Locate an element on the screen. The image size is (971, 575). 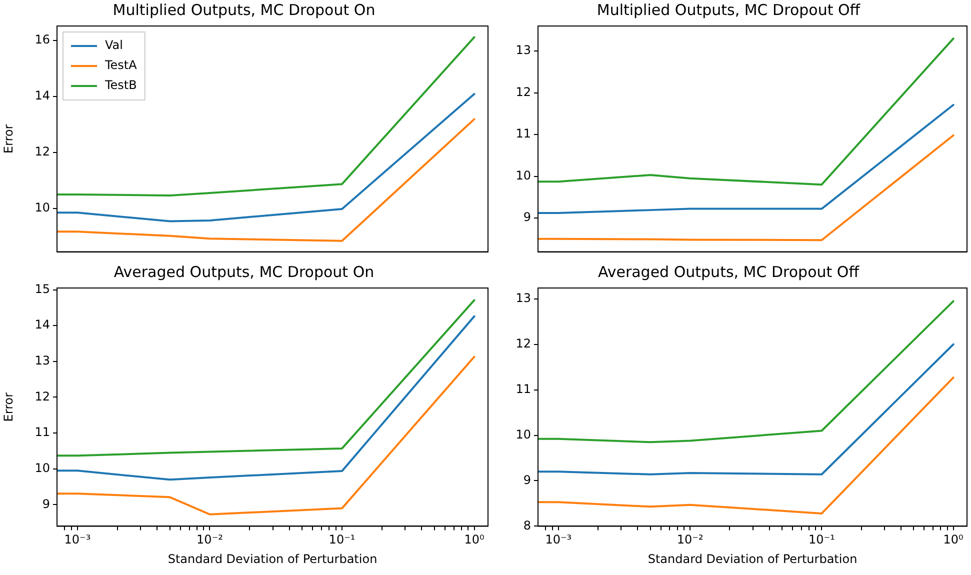
legend-label: Val is located at coordinates (114, 45).